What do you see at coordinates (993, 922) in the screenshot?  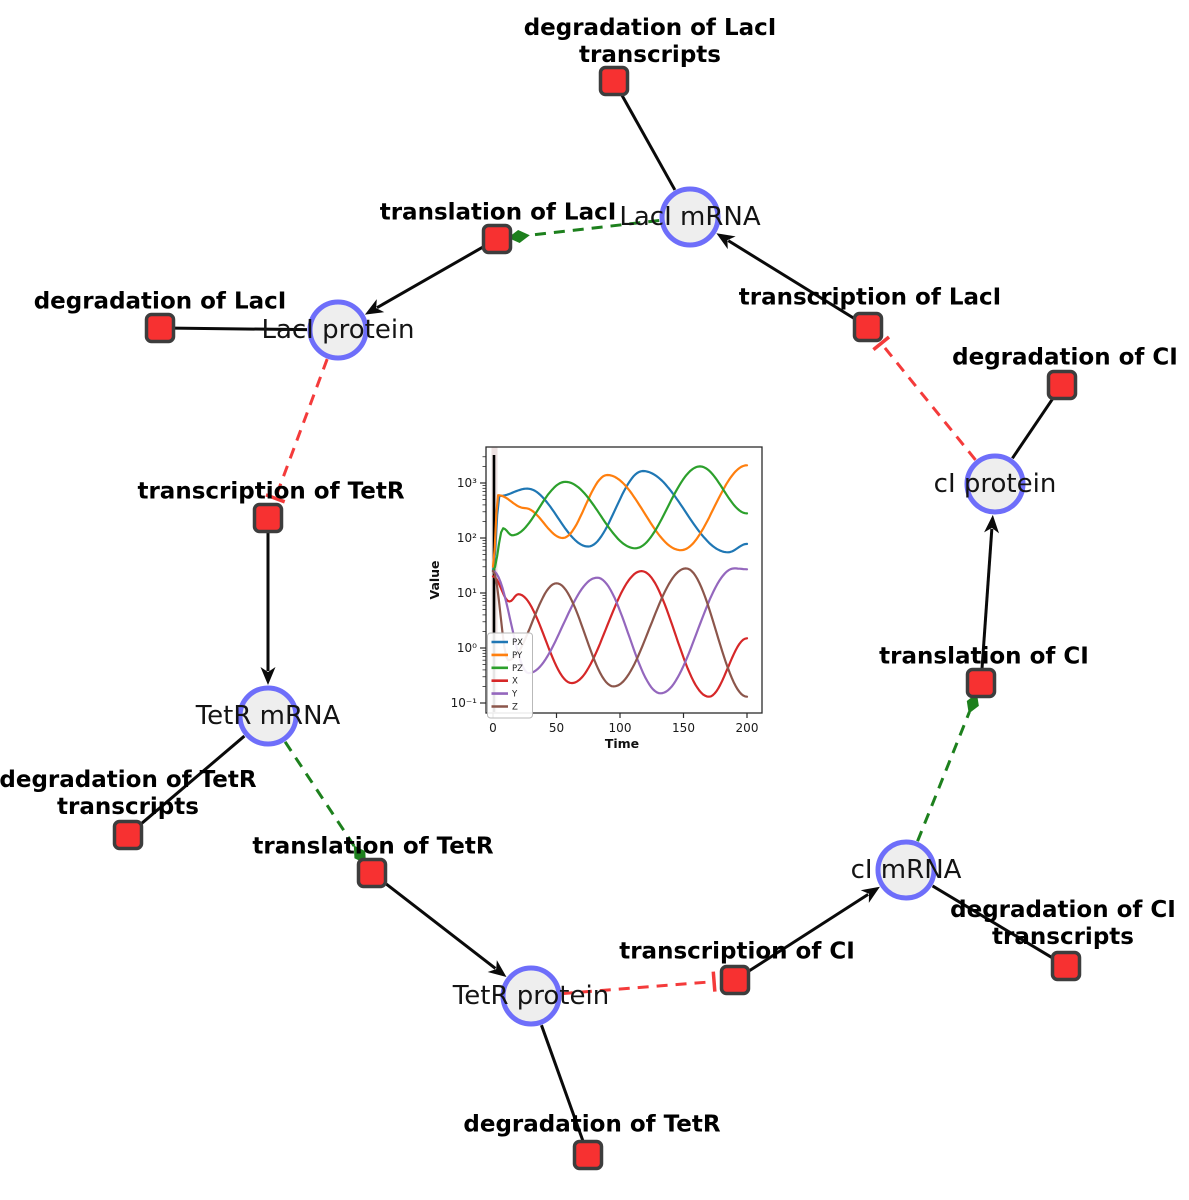 I see `edge-ci-mrna-deg-ci-transcripts` at bounding box center [993, 922].